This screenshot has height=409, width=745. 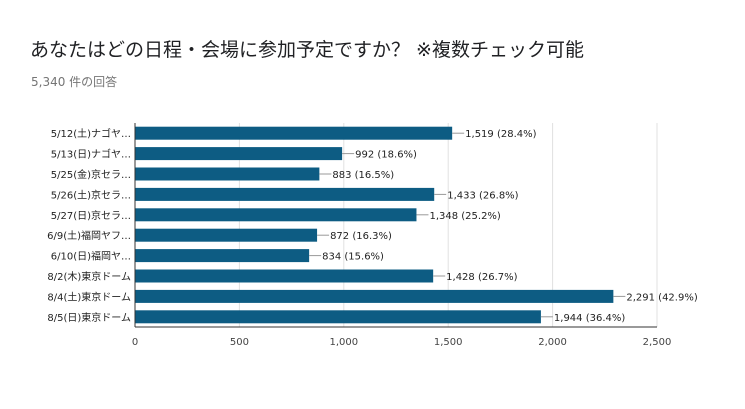 What do you see at coordinates (500, 134) in the screenshot?
I see `data-label-0: 1,519 (28.4%)` at bounding box center [500, 134].